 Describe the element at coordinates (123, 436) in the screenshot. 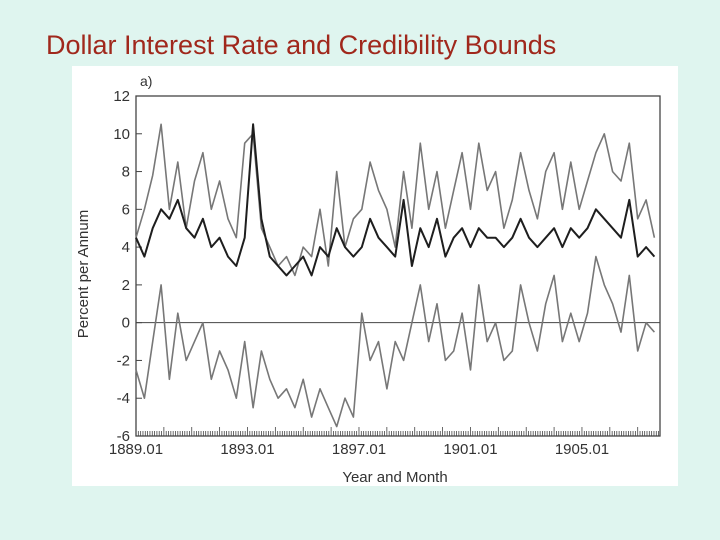

I see `y-tick-label: -6` at that location.